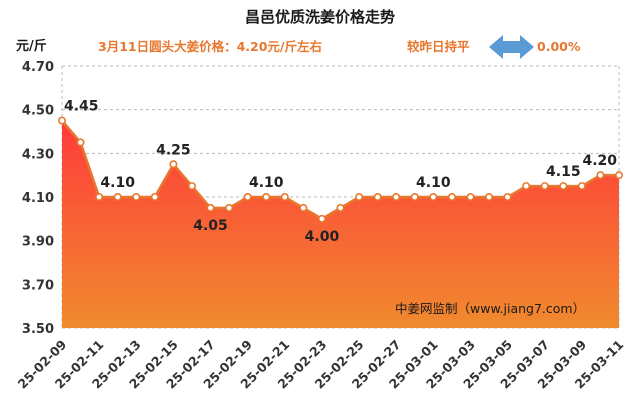 This screenshot has height=411, width=641. What do you see at coordinates (599, 161) in the screenshot?
I see `data-label: 4.20` at bounding box center [599, 161].